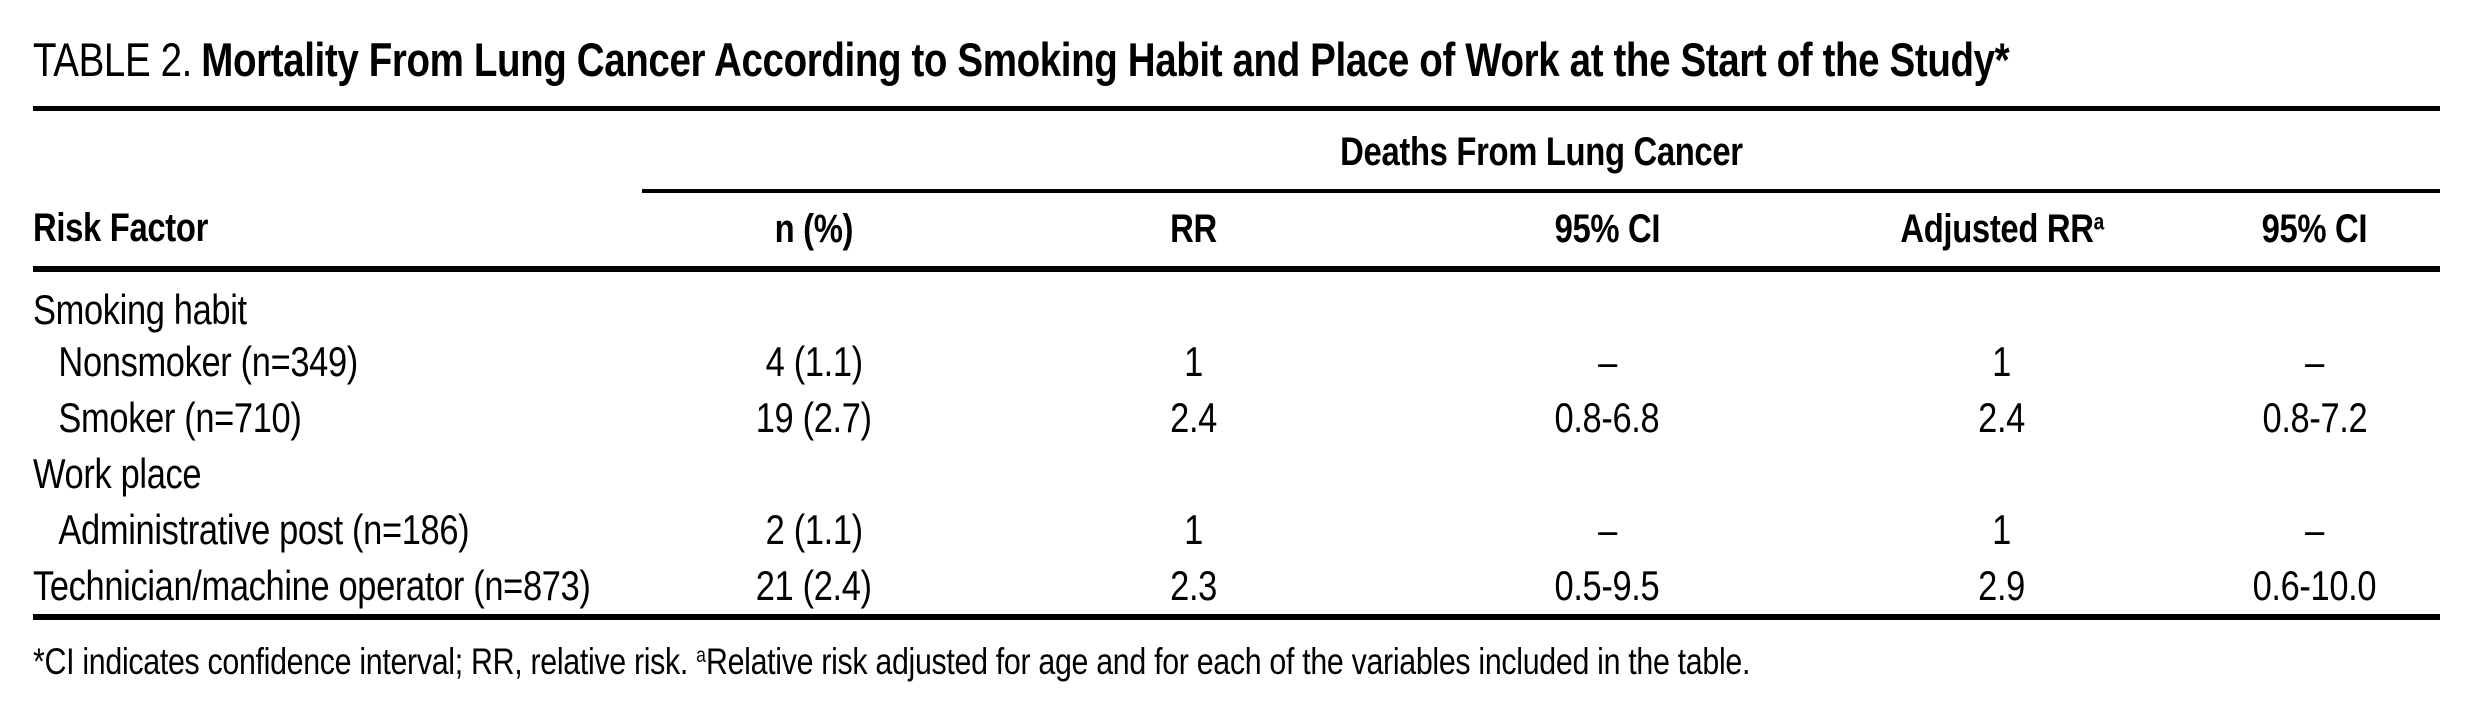 This screenshot has height=723, width=2475. I want to click on table-row: Administrative post (n=186) 2 (1.1) 1 – 1 –, so click(1236, 530).